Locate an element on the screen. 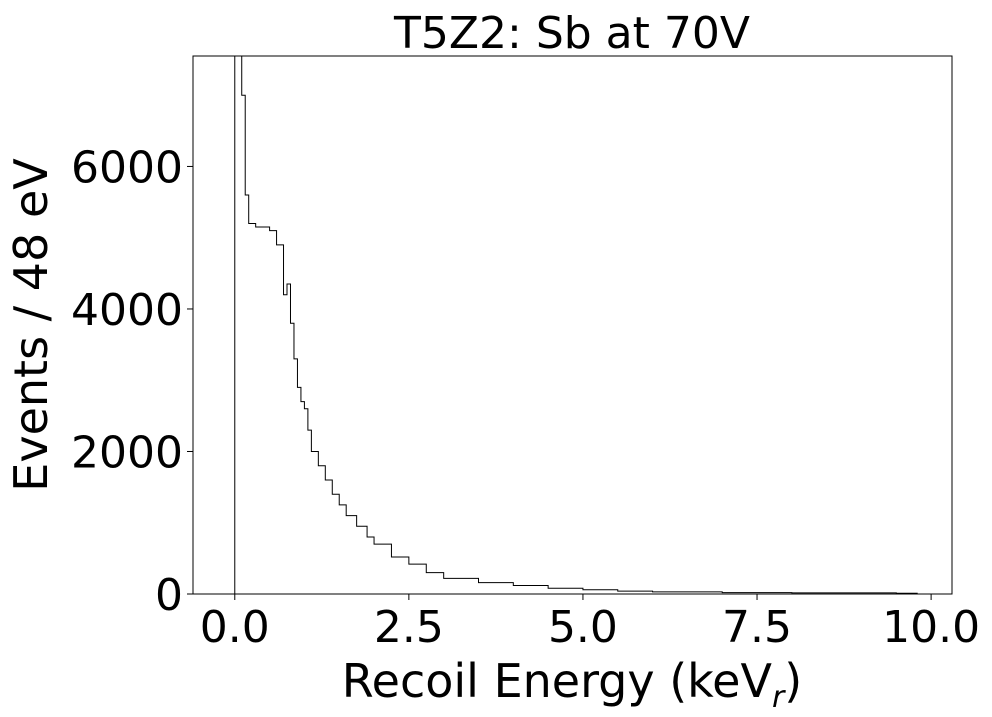 This screenshot has height=717, width=992. x-axis-ticks: 0.0 2.5 5.0 7.5 10.0 is located at coordinates (590, 623).